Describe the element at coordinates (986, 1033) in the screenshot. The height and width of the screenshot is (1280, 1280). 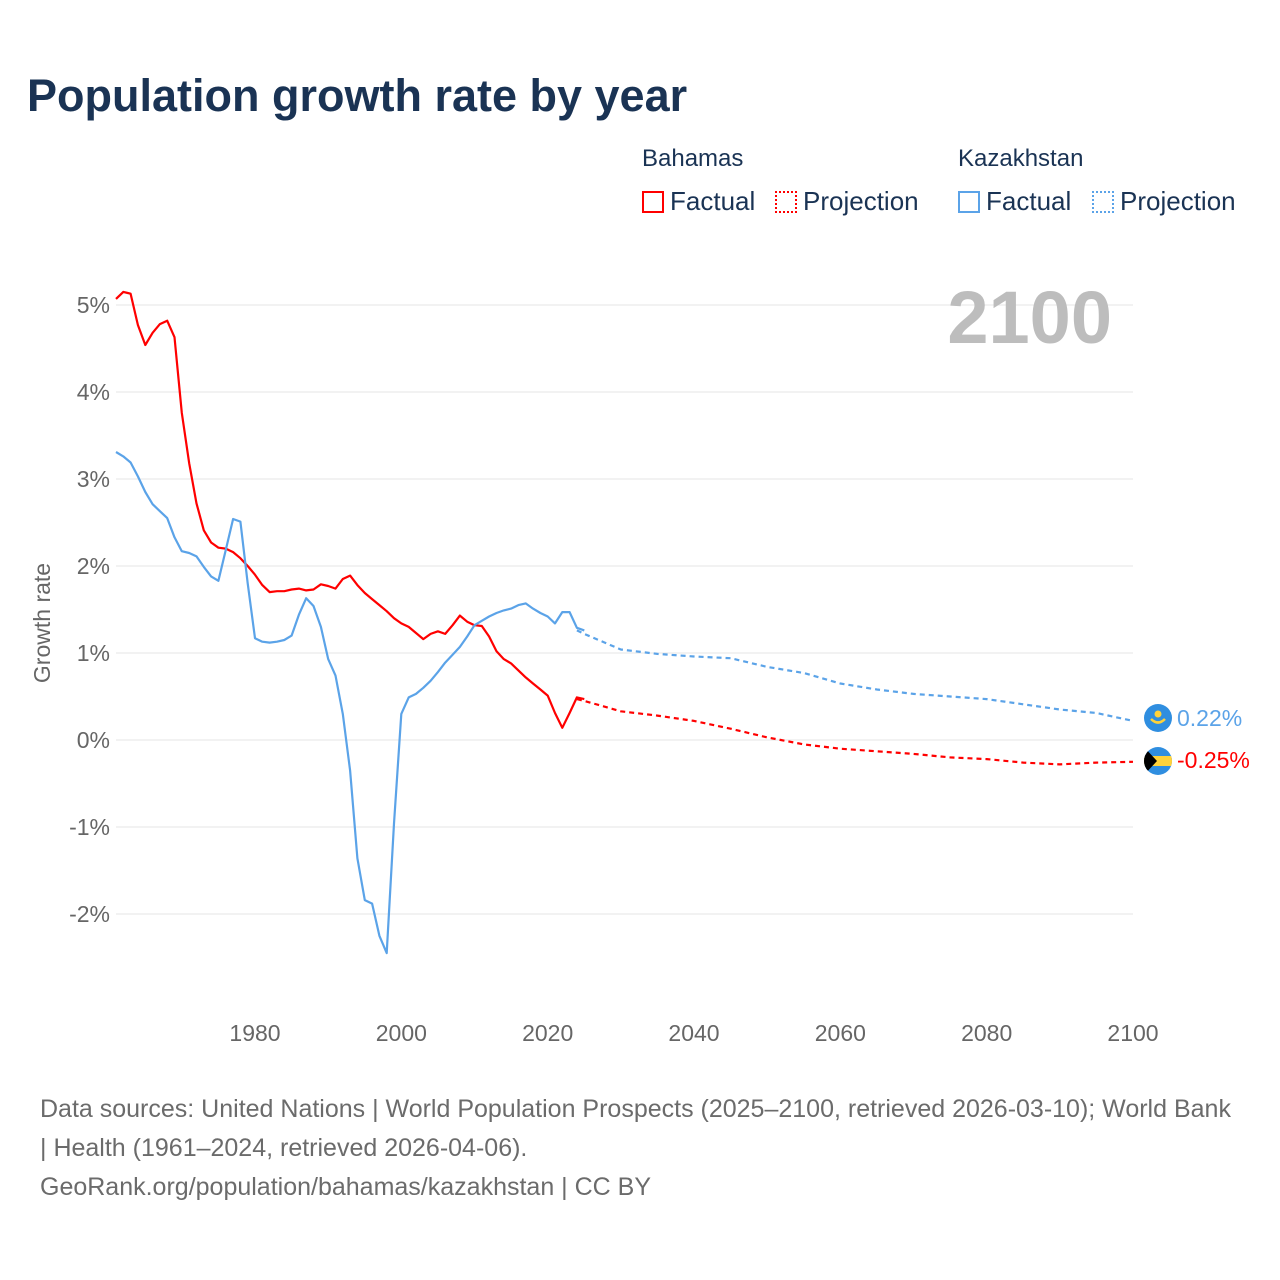
I see `x-tick-label: 2080` at that location.